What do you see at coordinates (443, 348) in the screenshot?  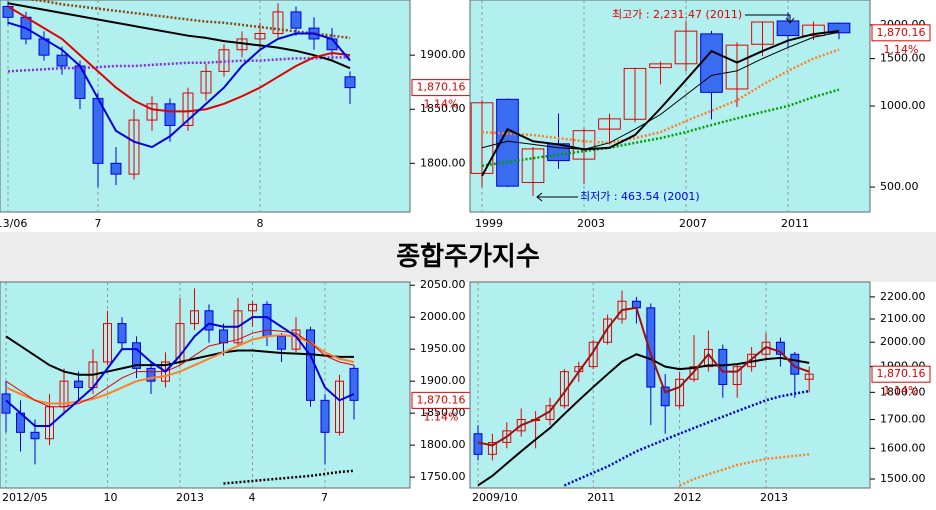 I see `y-tick-label: 1950.00` at bounding box center [443, 348].